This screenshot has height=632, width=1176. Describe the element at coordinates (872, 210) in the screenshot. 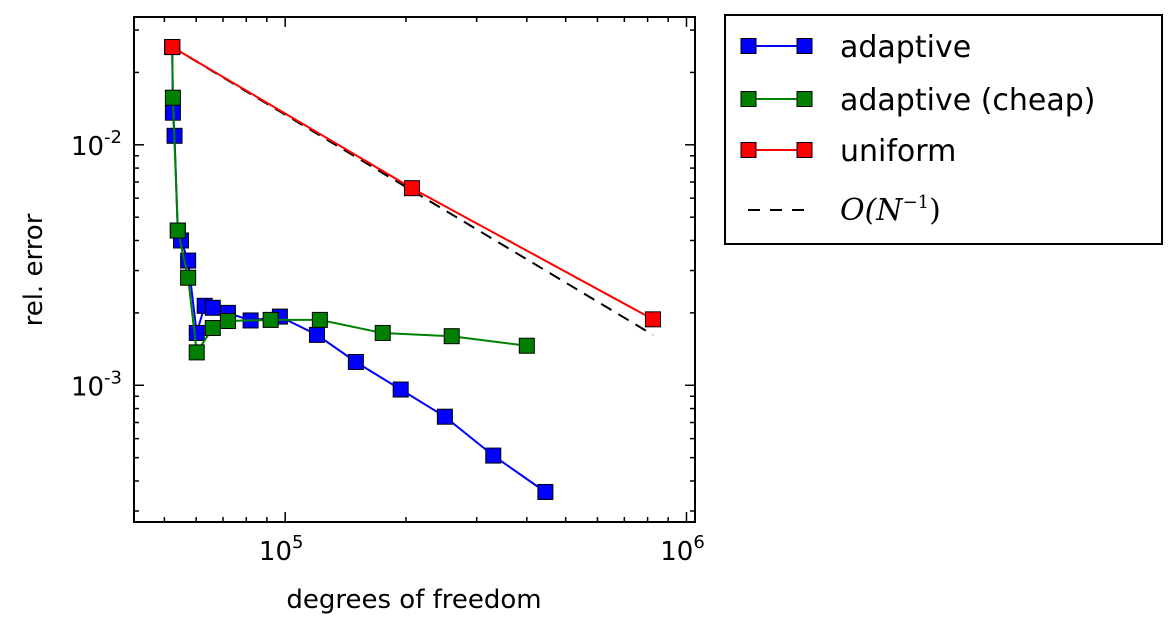

I see `legend-math-body: O(N` at that location.